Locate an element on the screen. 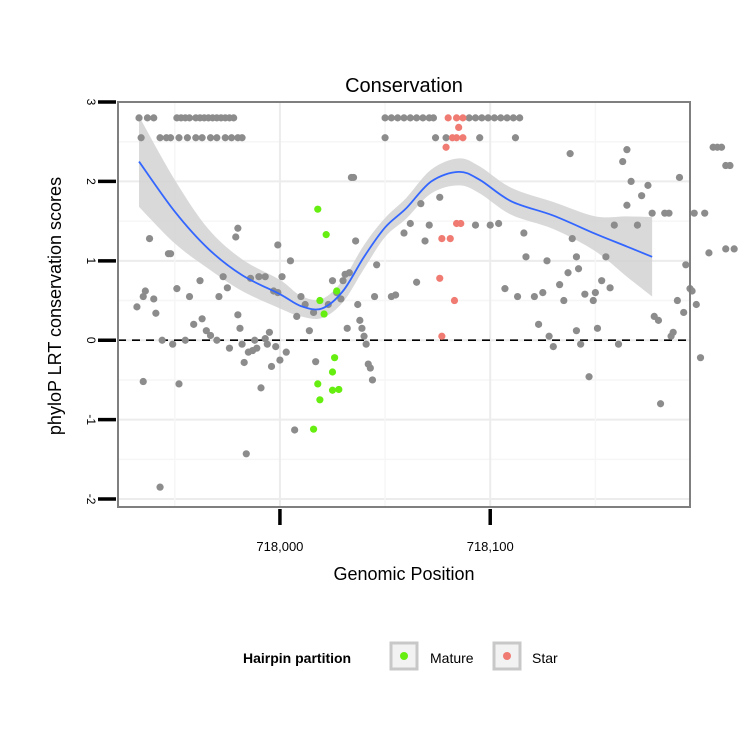  y-tick-label: 3 is located at coordinates (91, 102).